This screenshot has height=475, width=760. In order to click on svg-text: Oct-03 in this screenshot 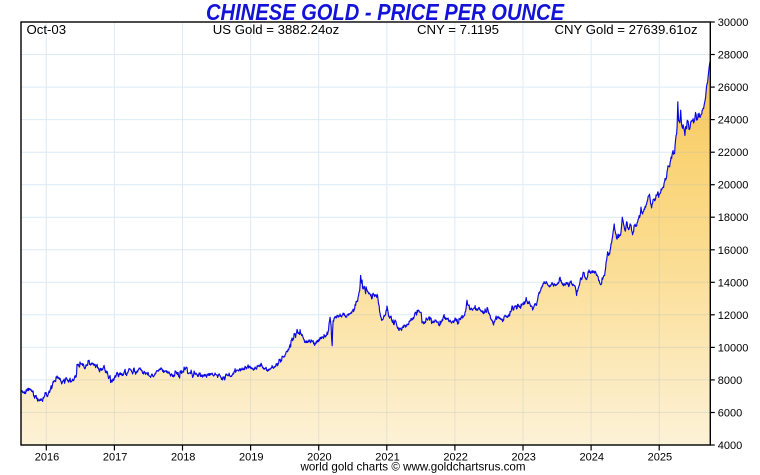, I will do `click(47, 29)`.